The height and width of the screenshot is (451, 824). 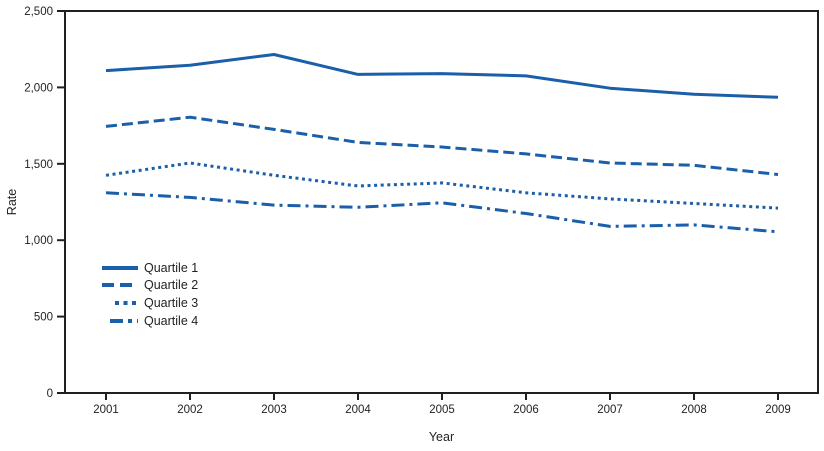 I want to click on legend-label: Quartile 2, so click(x=171, y=285).